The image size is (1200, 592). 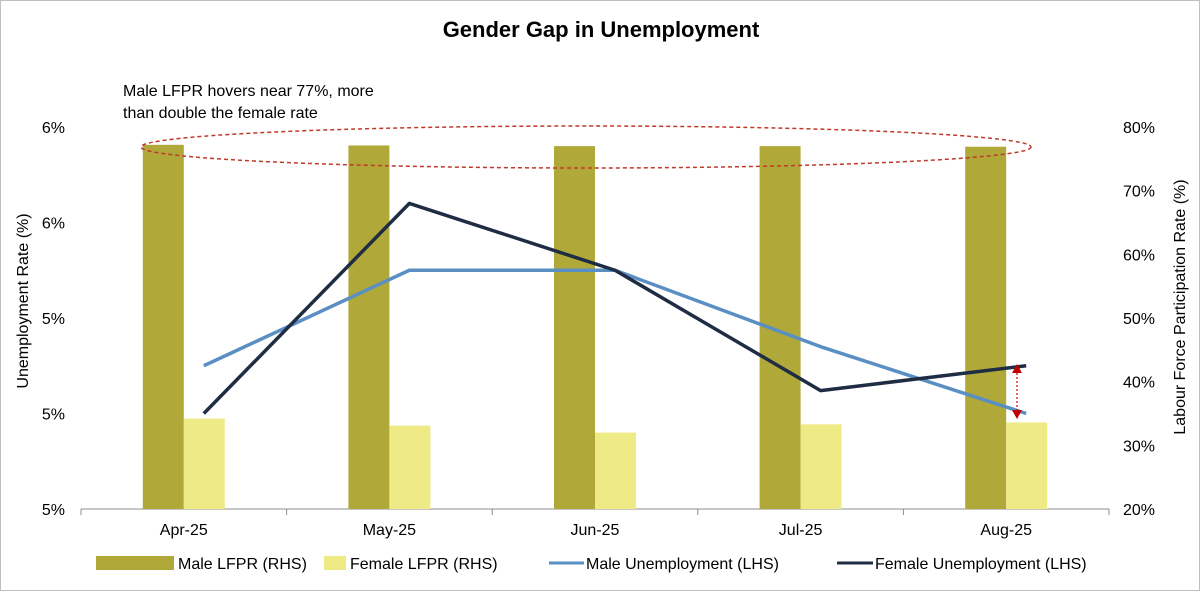 I want to click on x-tick-label: Apr-25, so click(x=184, y=530).